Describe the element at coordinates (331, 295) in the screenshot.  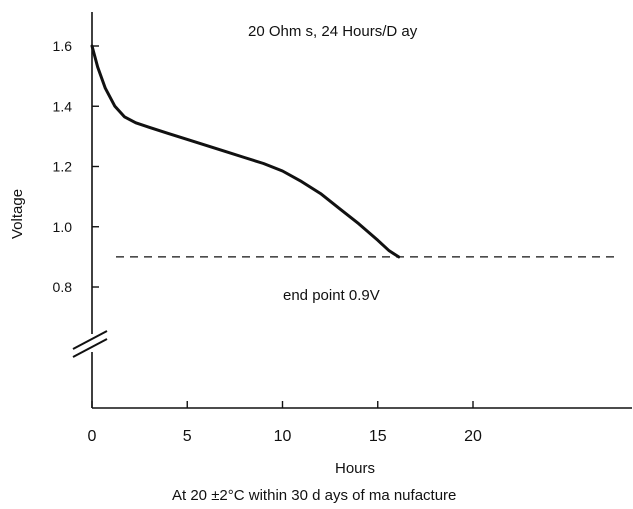
I see `end-point-label: end point 0.9V` at that location.